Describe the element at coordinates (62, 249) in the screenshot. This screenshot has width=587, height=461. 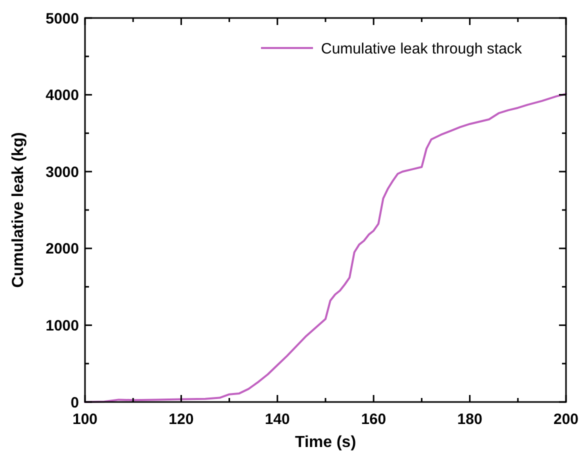
I see `y-tick-label: 2000` at that location.